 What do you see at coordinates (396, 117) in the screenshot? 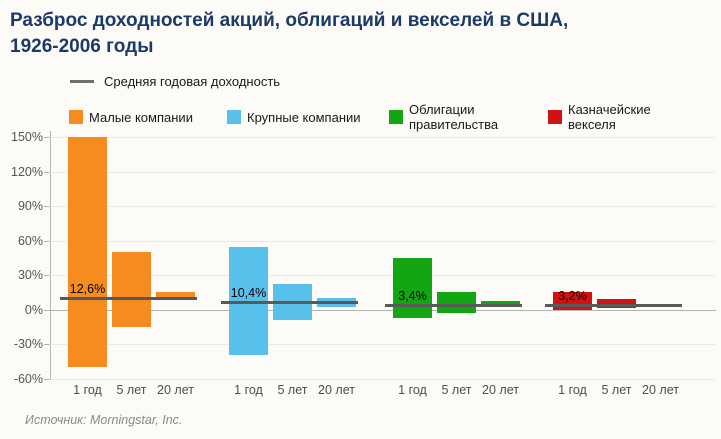
I see `government-bonds-swatch-icon` at bounding box center [396, 117].